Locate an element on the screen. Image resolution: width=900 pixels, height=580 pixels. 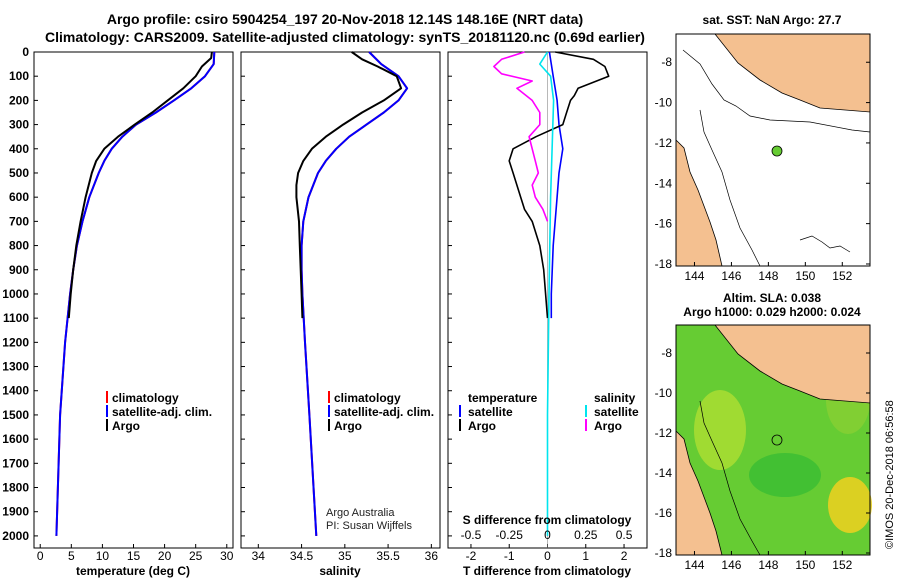
salinity-legend: climatology satellite-adj. clim. Argo is located at coordinates (381, 412).